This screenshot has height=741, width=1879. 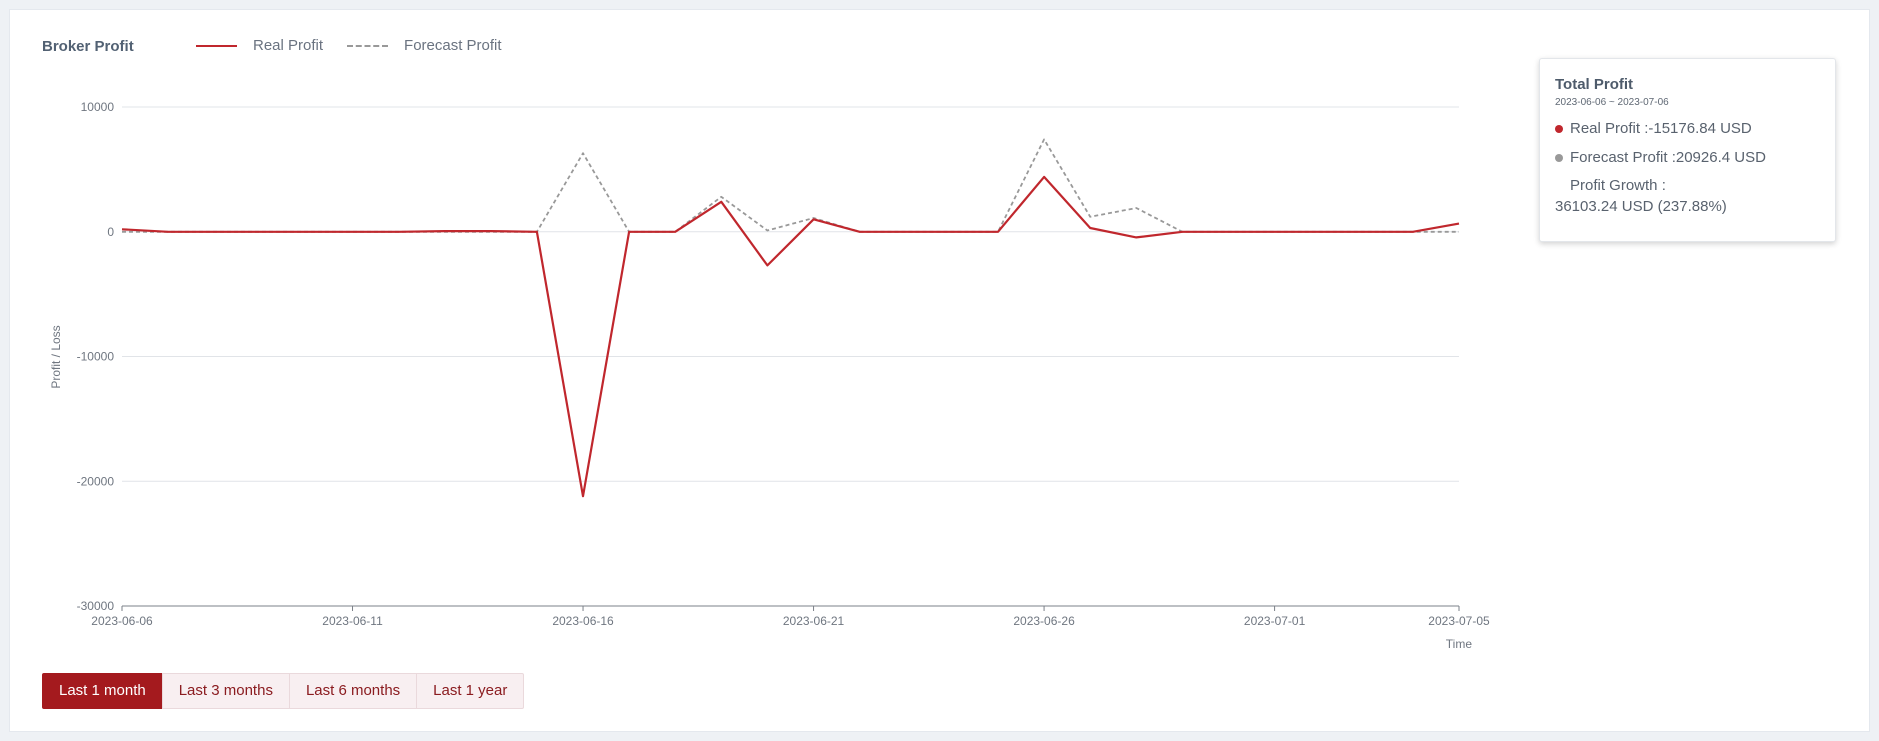 What do you see at coordinates (352, 621) in the screenshot?
I see `x-tick-label: 2023-06-11` at bounding box center [352, 621].